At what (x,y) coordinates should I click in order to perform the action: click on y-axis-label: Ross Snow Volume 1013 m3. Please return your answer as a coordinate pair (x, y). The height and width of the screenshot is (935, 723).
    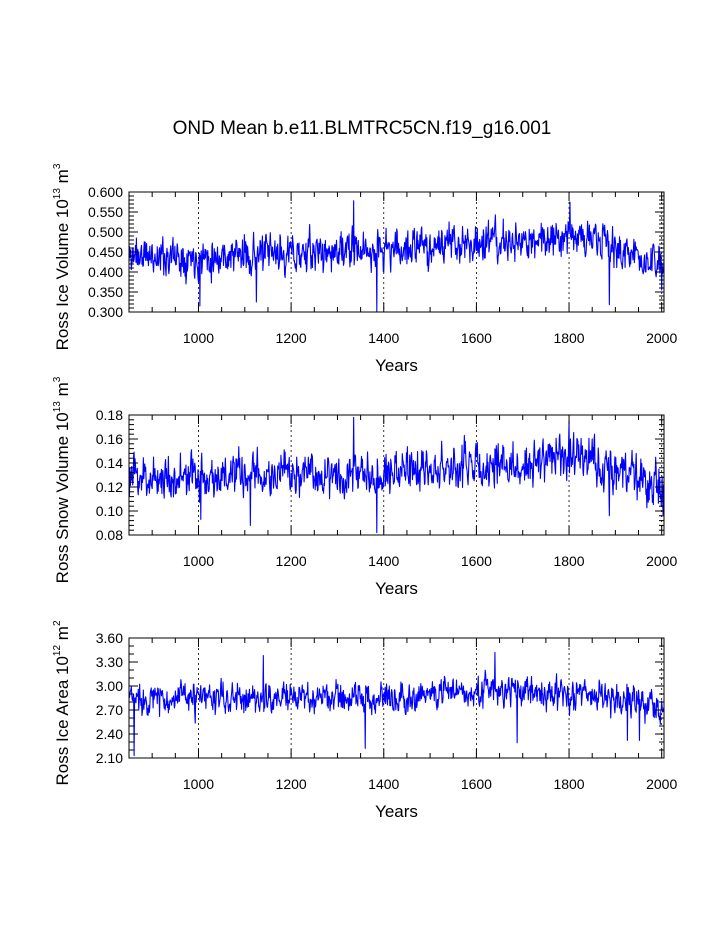
    Looking at the image, I should click on (62, 479).